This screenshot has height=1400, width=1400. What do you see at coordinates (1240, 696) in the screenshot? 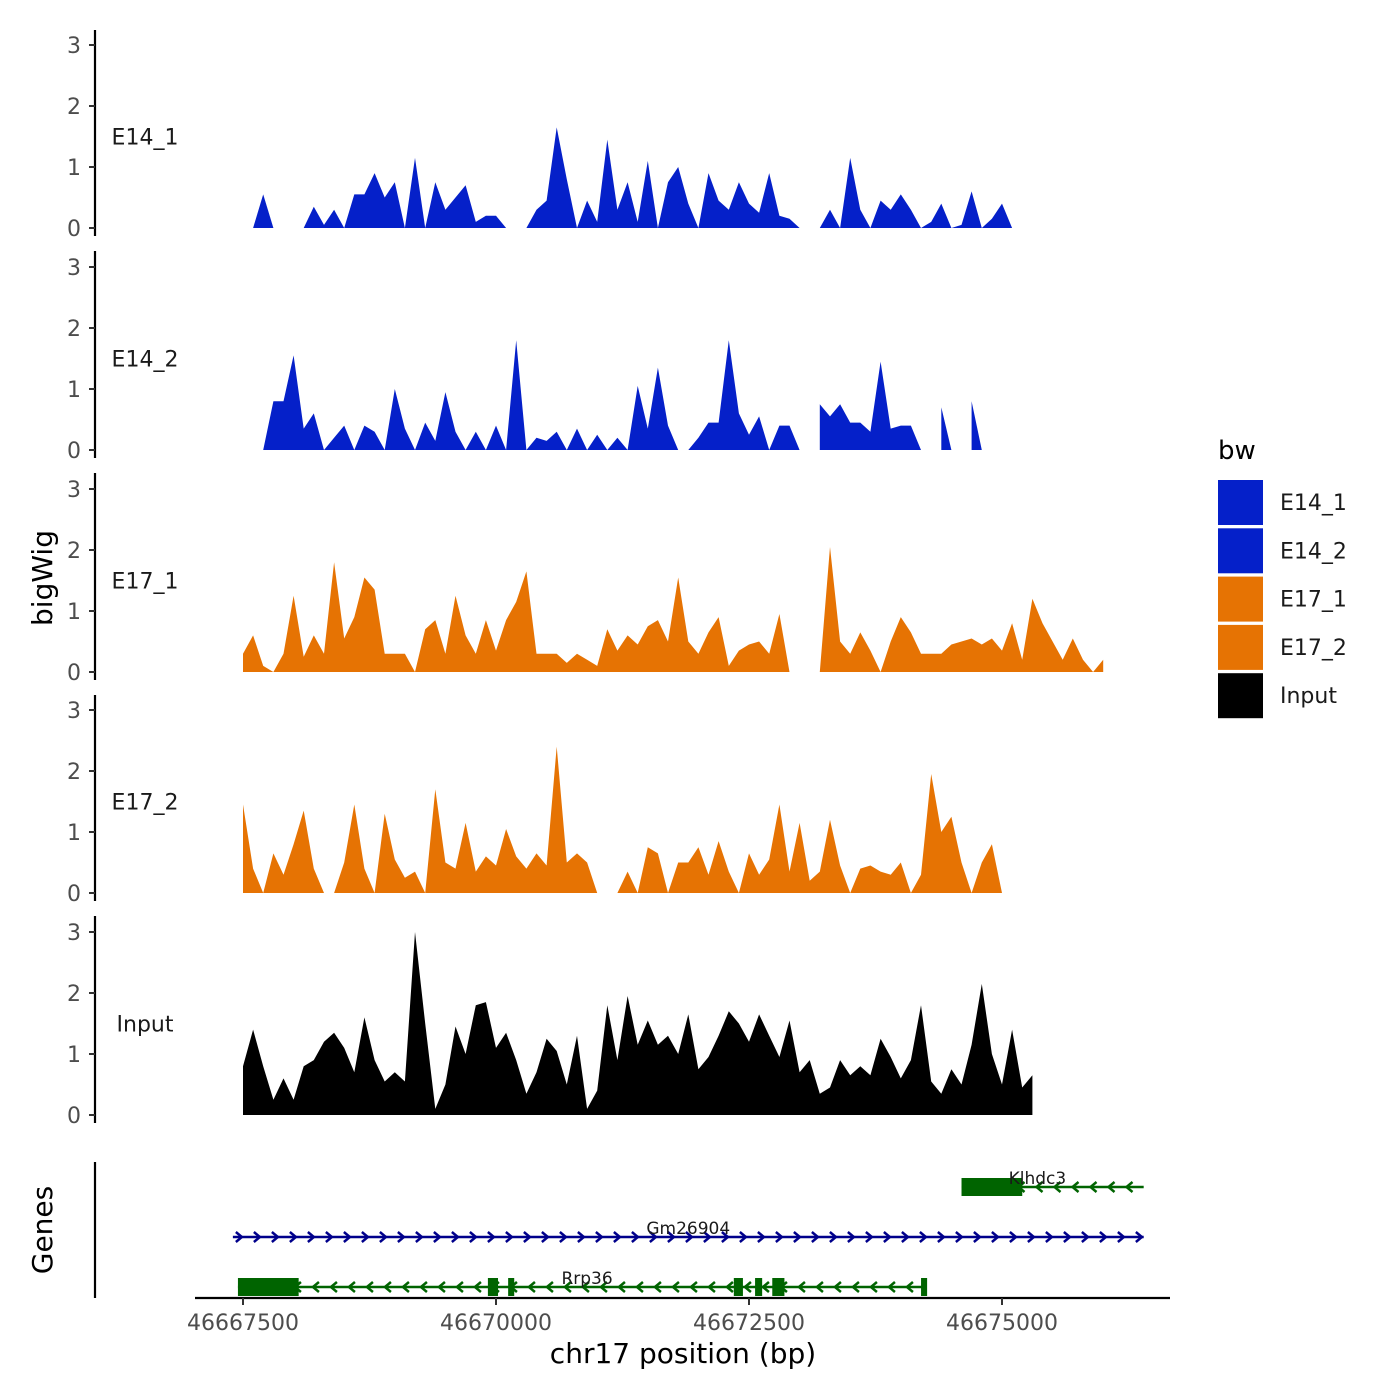
I see `legend-key-Input` at bounding box center [1240, 696].